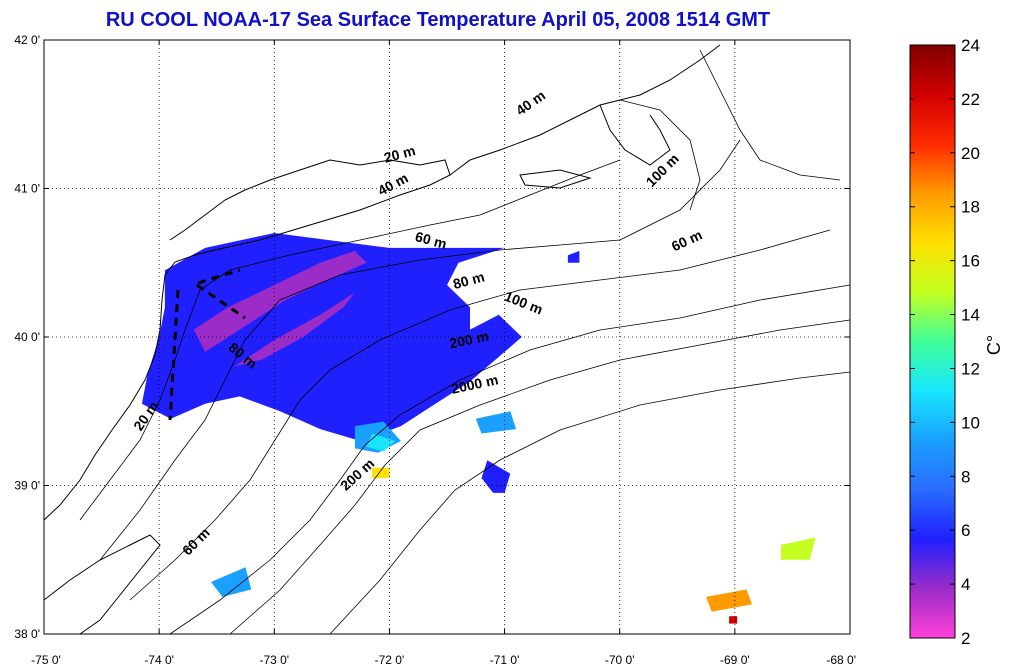 This screenshot has height=672, width=1016. What do you see at coordinates (102, 584) in the screenshot?
I see `coastline-delmarva` at bounding box center [102, 584].